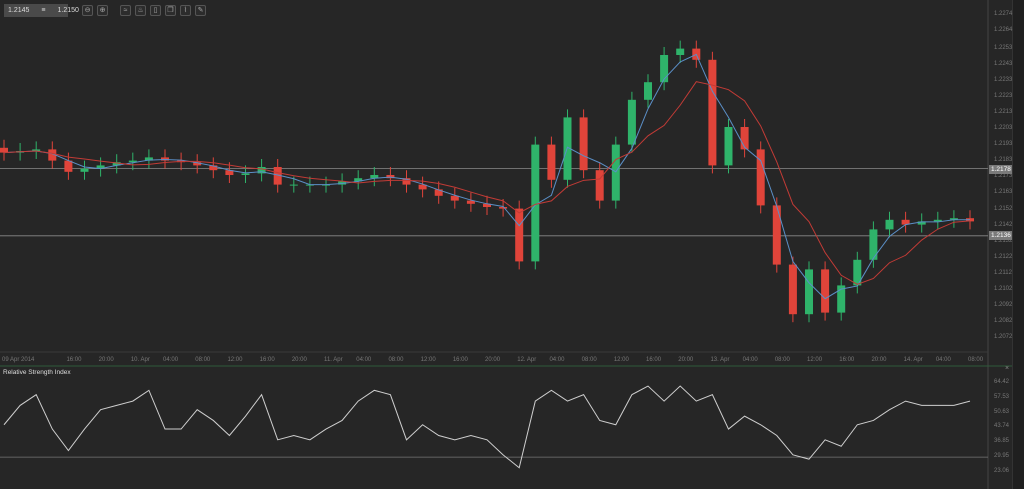 The image size is (1024, 489). What do you see at coordinates (37, 372) in the screenshot?
I see `rsi-title: Relative Strength Index` at bounding box center [37, 372].